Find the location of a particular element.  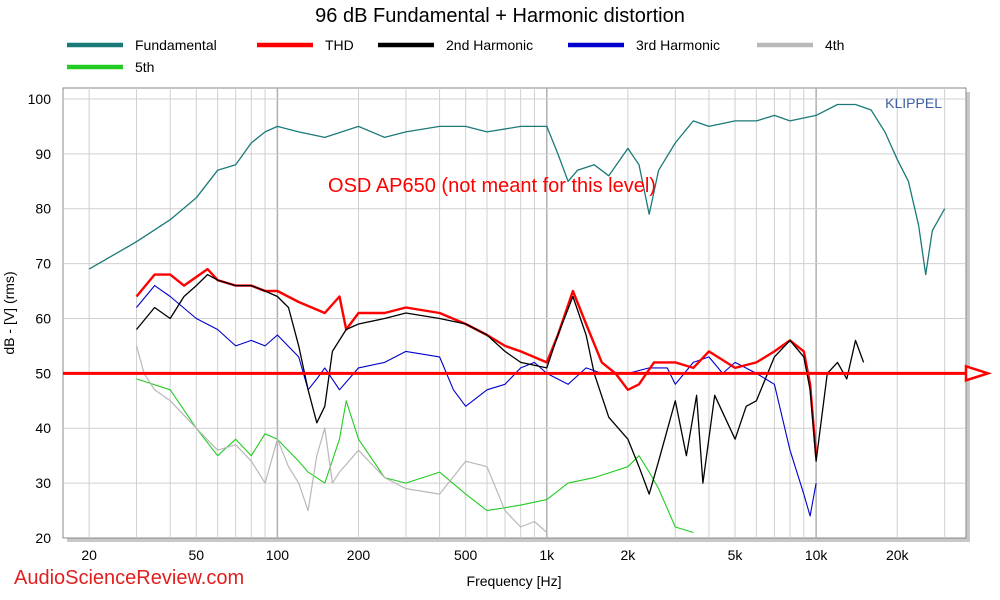

chart-title: 96 dB Fundamental + Harmonic distortion is located at coordinates (500, 16).